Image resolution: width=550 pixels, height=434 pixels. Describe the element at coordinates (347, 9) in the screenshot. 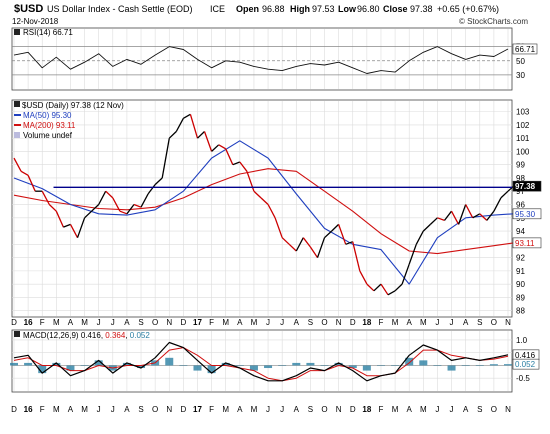

I see `low-label: Low` at that location.